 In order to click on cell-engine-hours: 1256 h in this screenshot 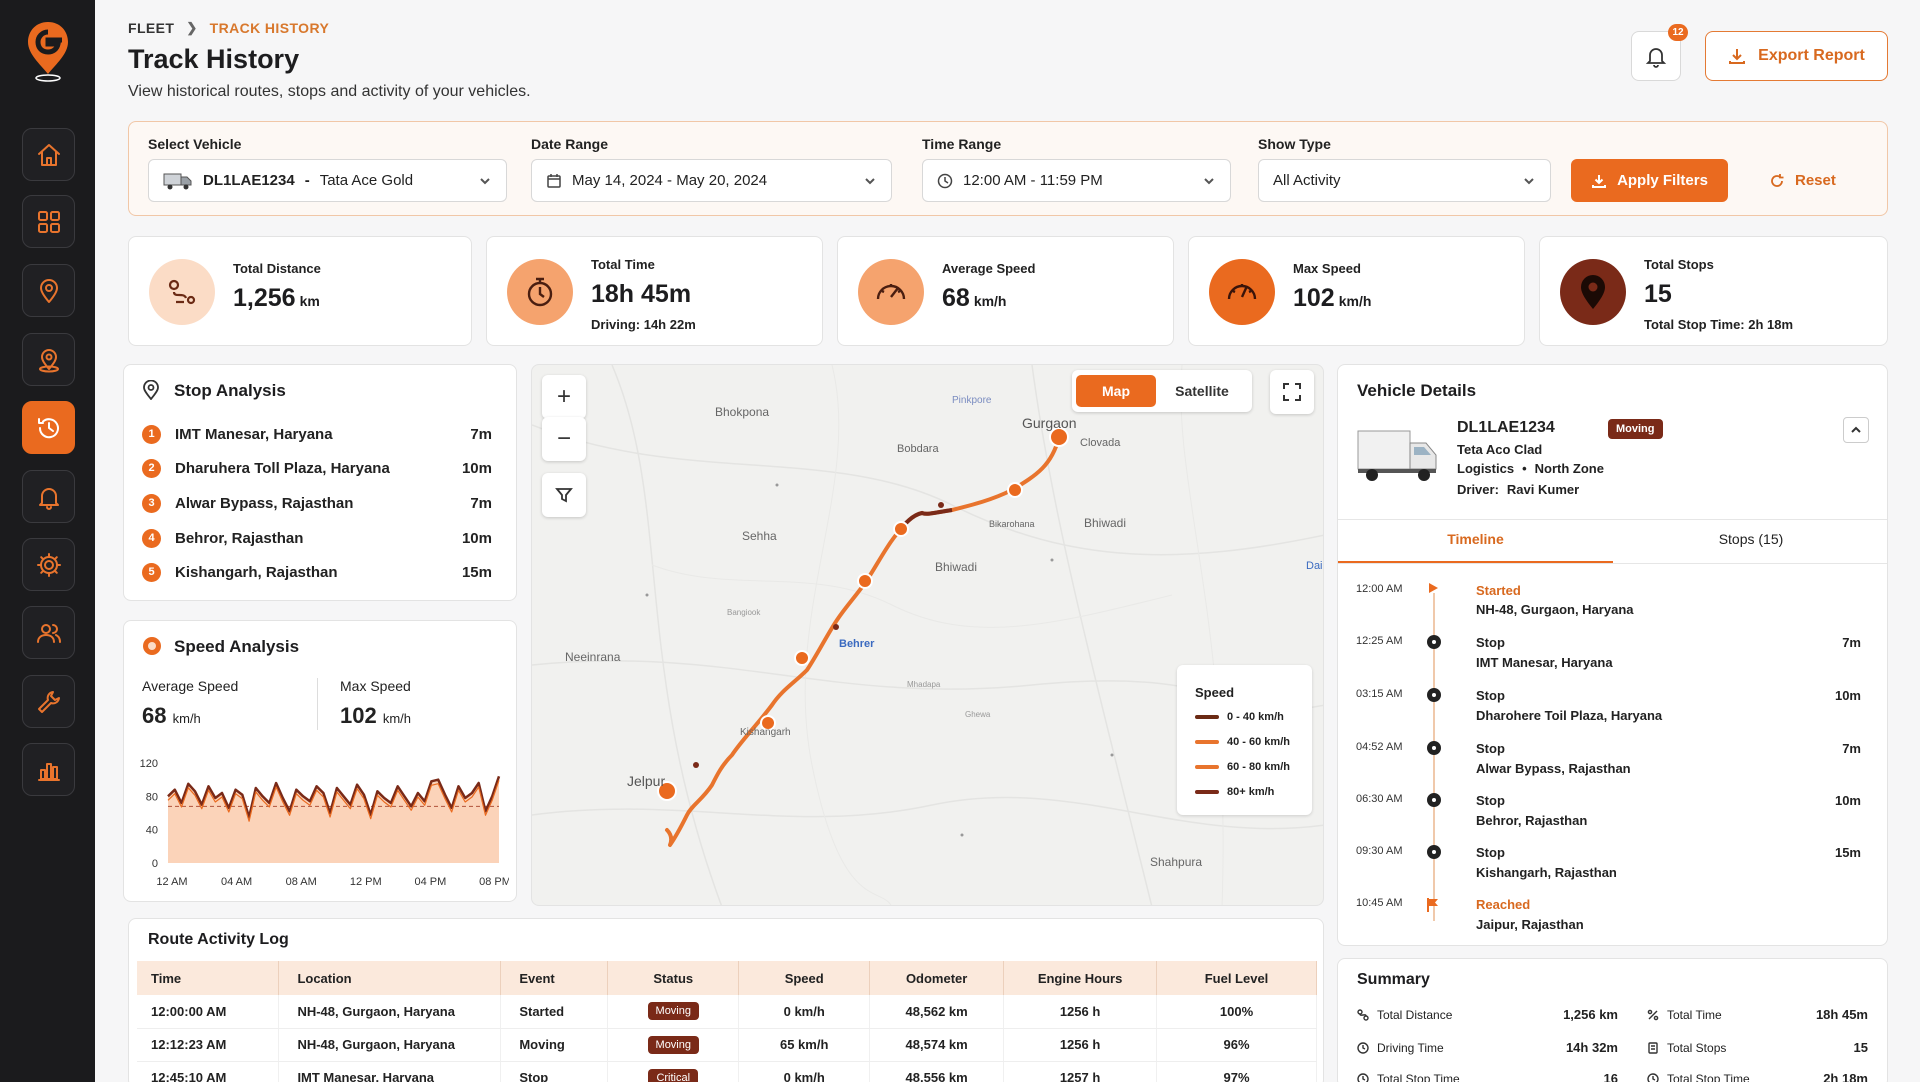, I will do `click(1080, 1012)`.